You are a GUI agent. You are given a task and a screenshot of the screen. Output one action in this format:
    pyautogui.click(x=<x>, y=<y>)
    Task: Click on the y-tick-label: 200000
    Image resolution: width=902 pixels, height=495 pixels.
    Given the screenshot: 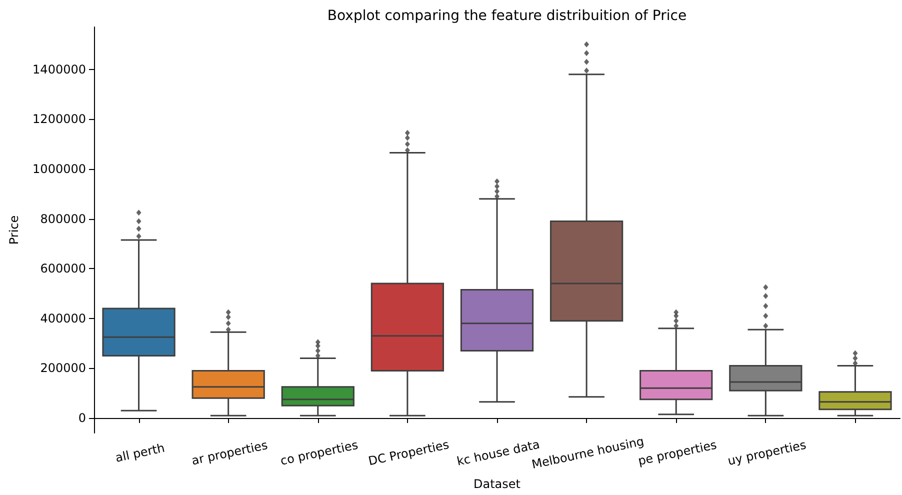 What is the action you would take?
    pyautogui.click(x=63, y=368)
    